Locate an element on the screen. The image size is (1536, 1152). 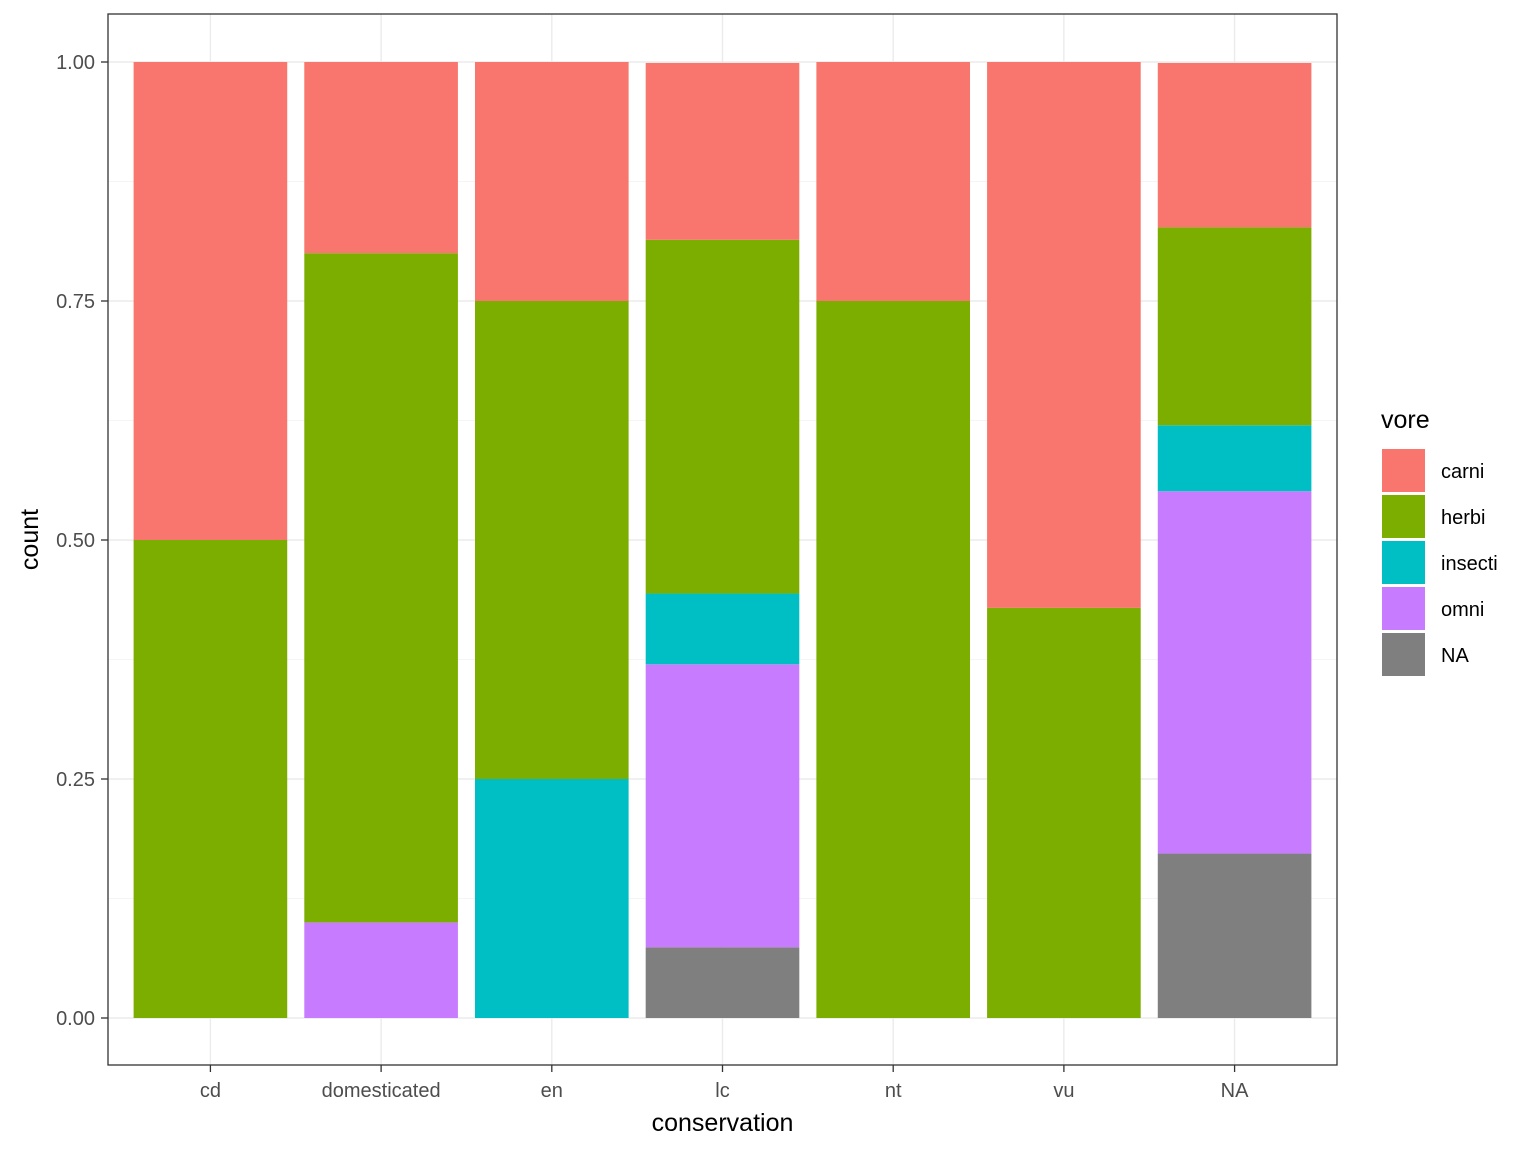
legend-title: vore is located at coordinates (1405, 420).